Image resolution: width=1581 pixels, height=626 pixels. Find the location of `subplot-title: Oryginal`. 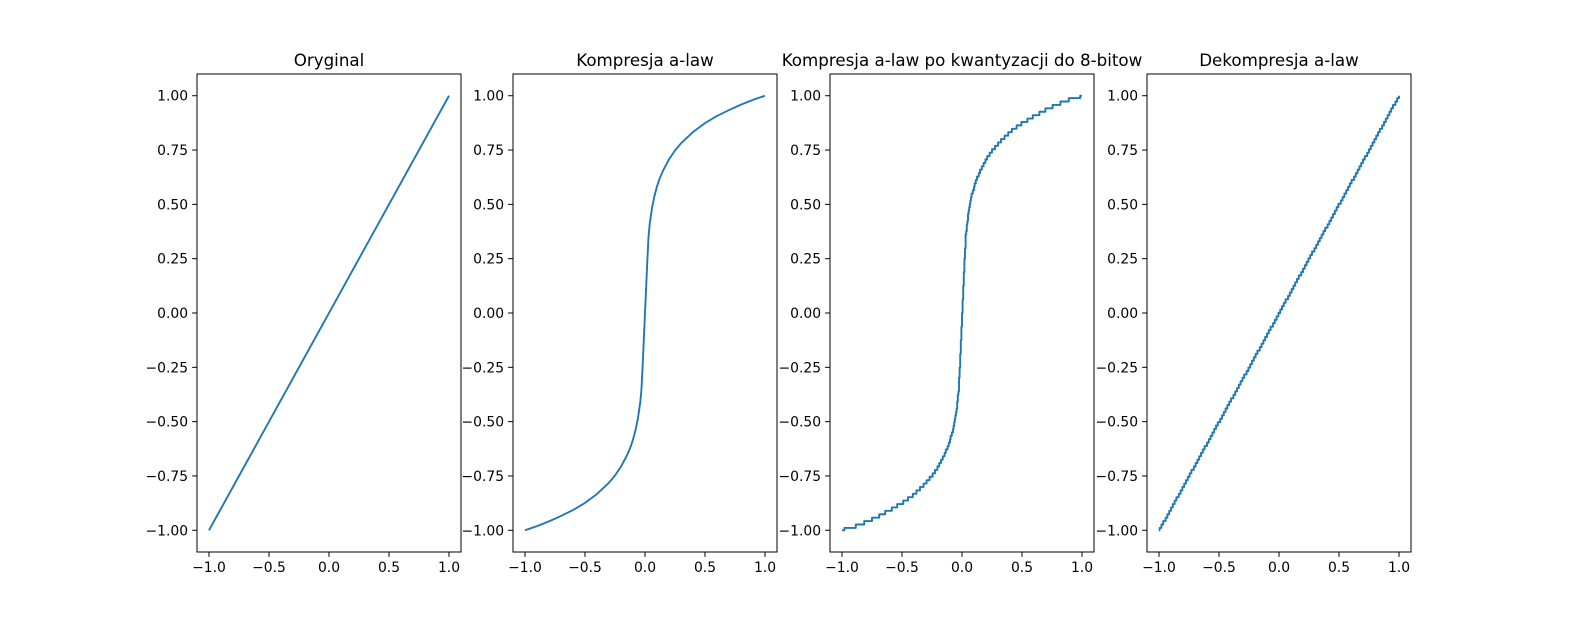

subplot-title: Oryginal is located at coordinates (329, 60).